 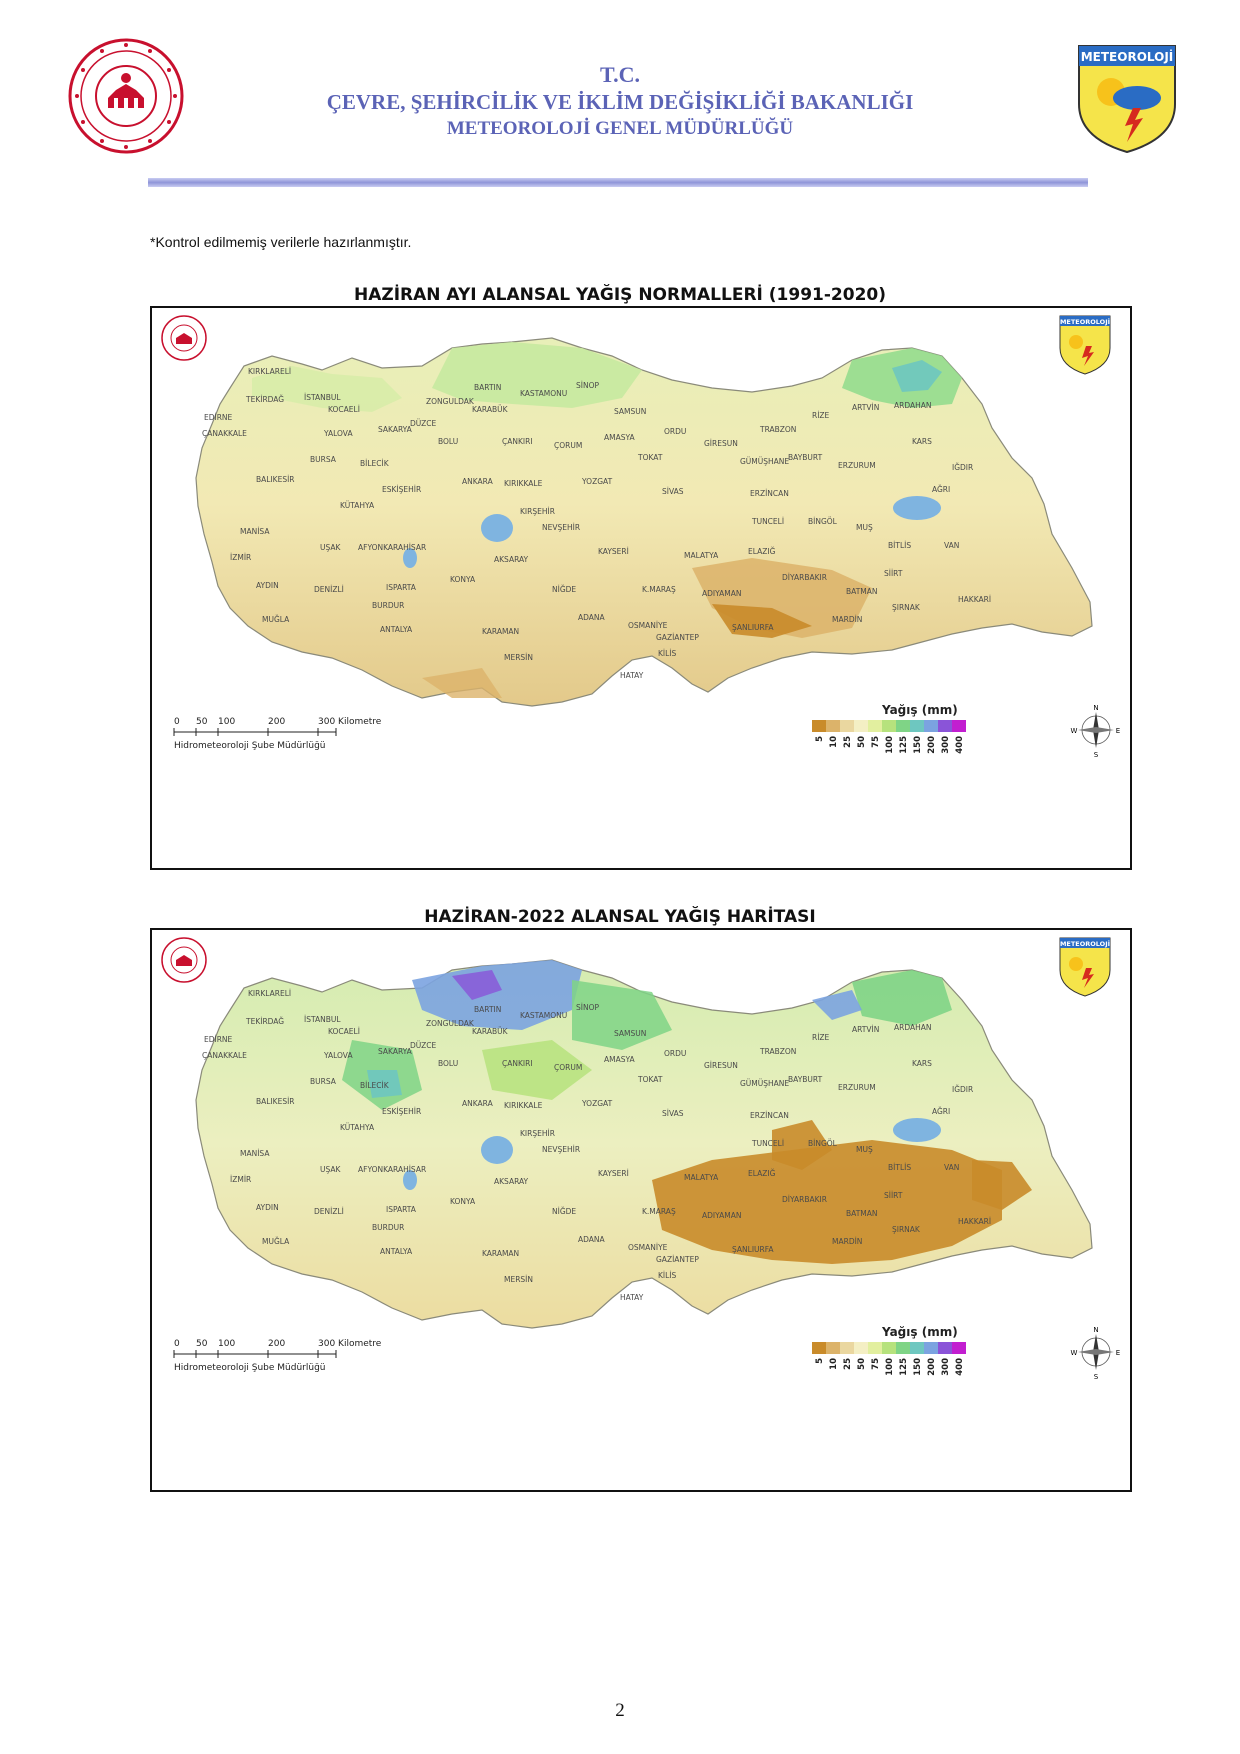 What do you see at coordinates (805, 457) in the screenshot?
I see `map1-city-label: BAYBURT` at bounding box center [805, 457].